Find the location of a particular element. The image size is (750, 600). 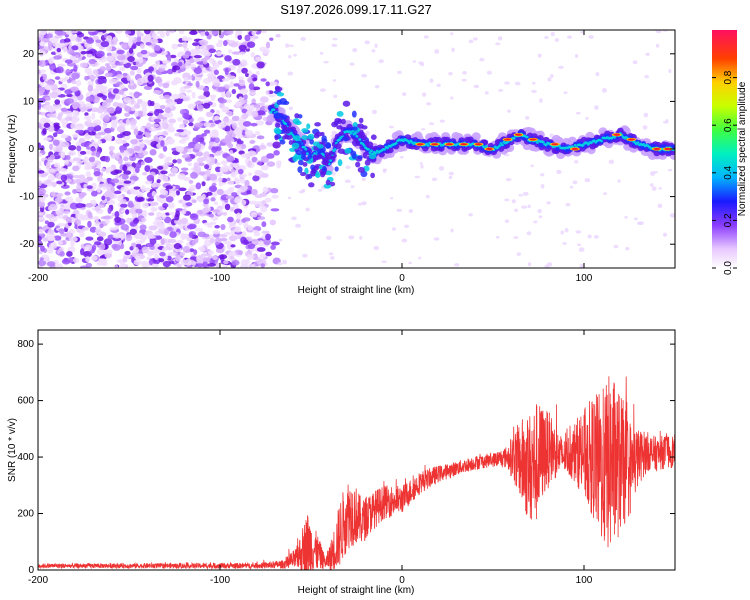

snr-y-tick-label: 0 is located at coordinates (31, 570).